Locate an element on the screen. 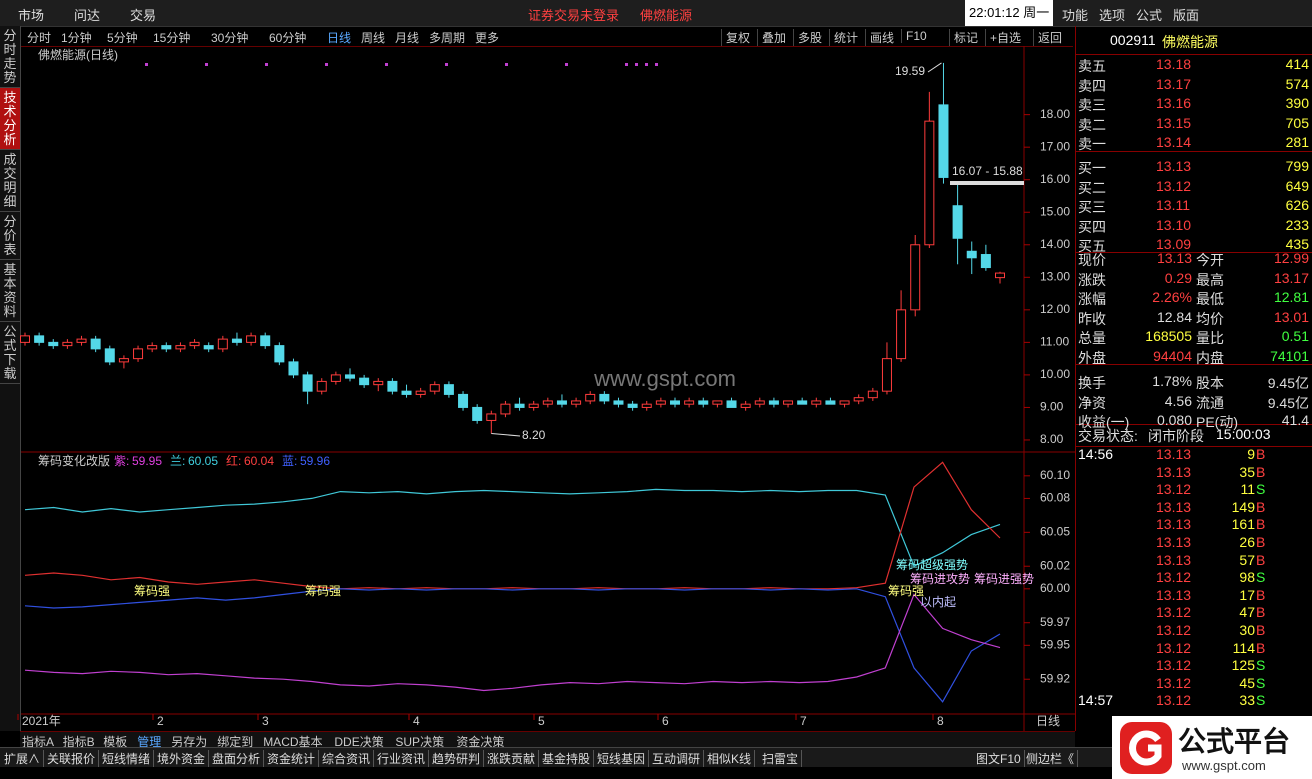 This screenshot has width=1312, height=779. indicator-tab: MACD基本 is located at coordinates (293, 742).